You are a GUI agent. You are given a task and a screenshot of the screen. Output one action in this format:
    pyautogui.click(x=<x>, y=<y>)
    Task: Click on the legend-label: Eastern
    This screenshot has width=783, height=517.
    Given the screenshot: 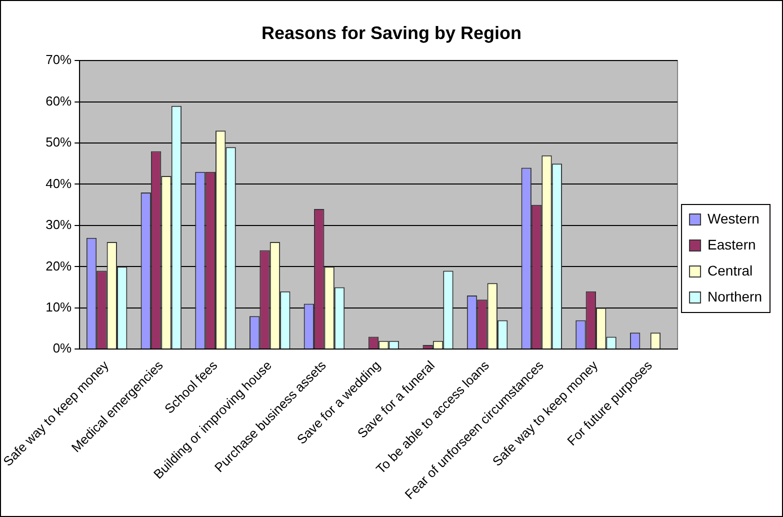 What is the action you would take?
    pyautogui.click(x=732, y=244)
    